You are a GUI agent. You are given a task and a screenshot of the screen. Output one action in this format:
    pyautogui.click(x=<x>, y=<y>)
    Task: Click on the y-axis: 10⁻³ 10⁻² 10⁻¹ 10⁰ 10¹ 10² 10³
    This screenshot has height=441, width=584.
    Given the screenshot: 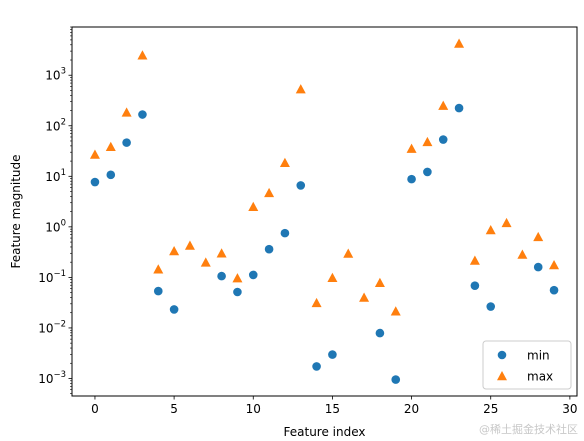 What is the action you would take?
    pyautogui.click(x=55, y=210)
    